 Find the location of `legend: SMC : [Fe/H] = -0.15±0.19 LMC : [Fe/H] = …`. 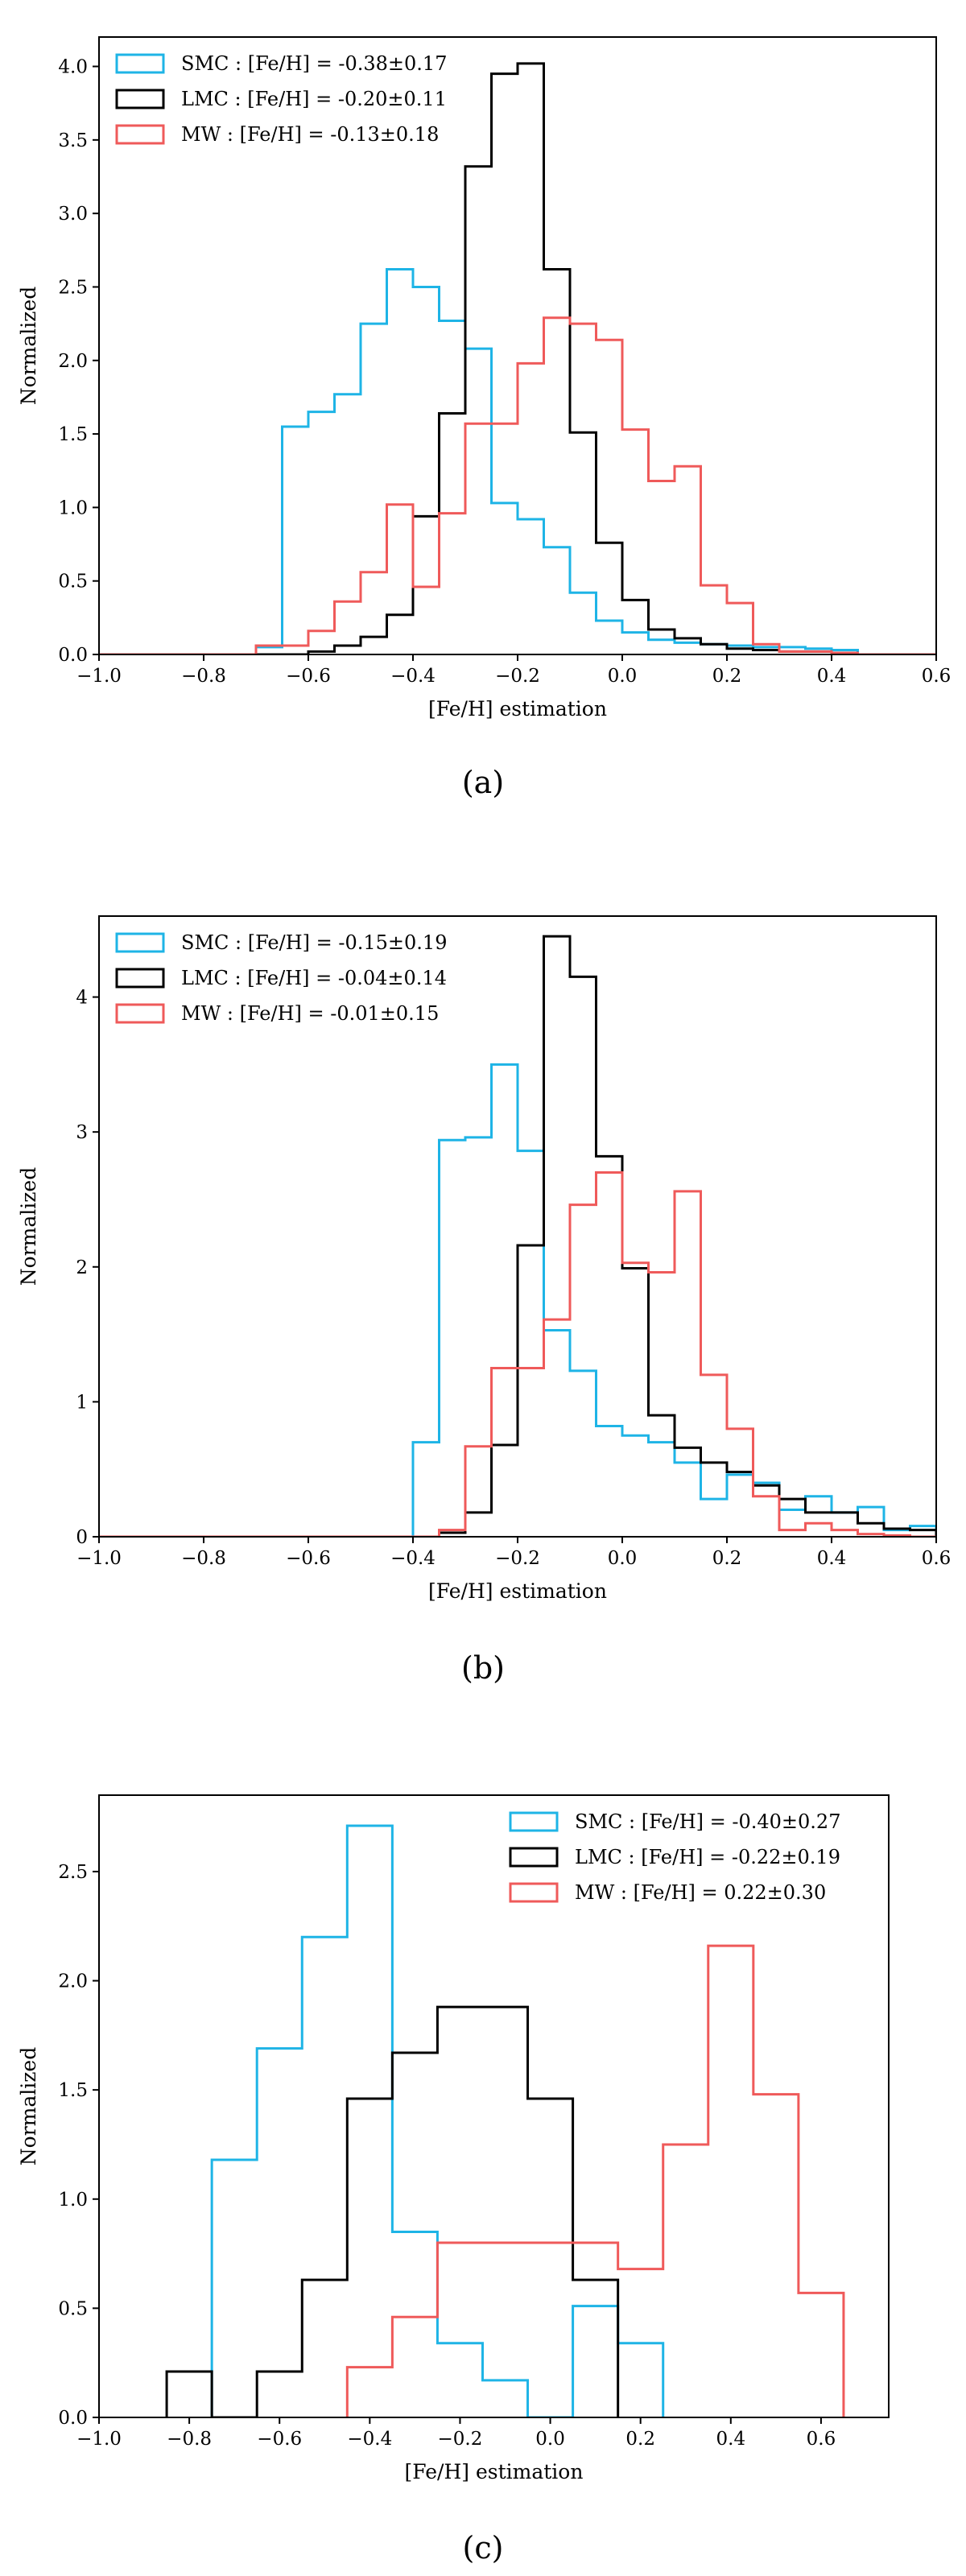

legend: SMC : [Fe/H] = -0.15±0.19 LMC : [Fe/H] = … is located at coordinates (281, 978).